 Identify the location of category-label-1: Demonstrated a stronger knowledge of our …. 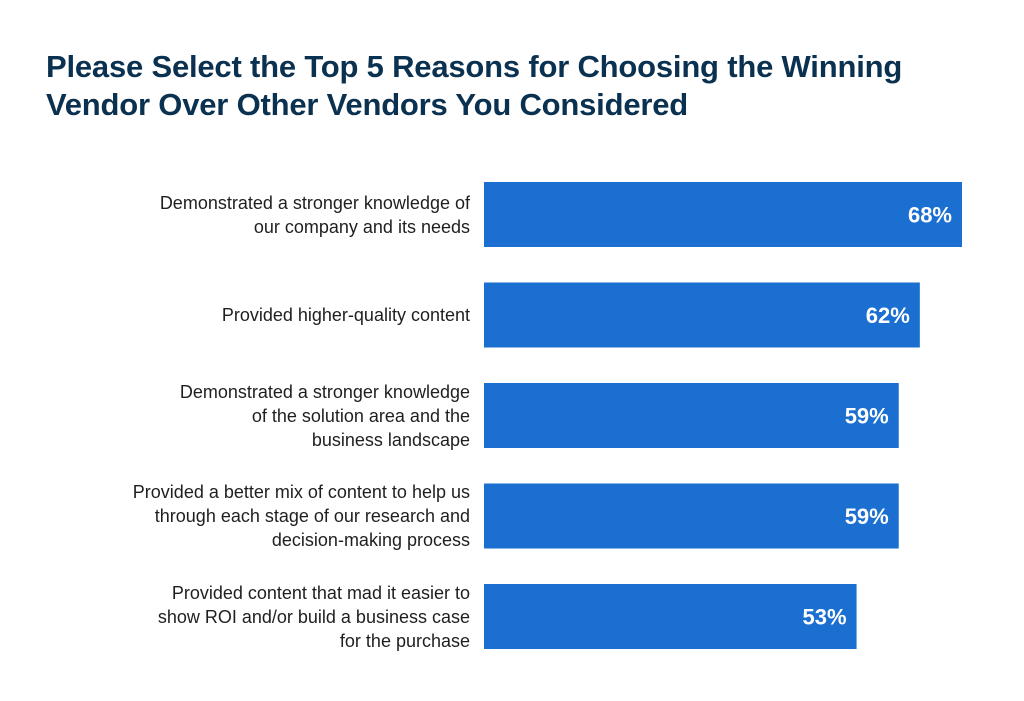
(314, 214).